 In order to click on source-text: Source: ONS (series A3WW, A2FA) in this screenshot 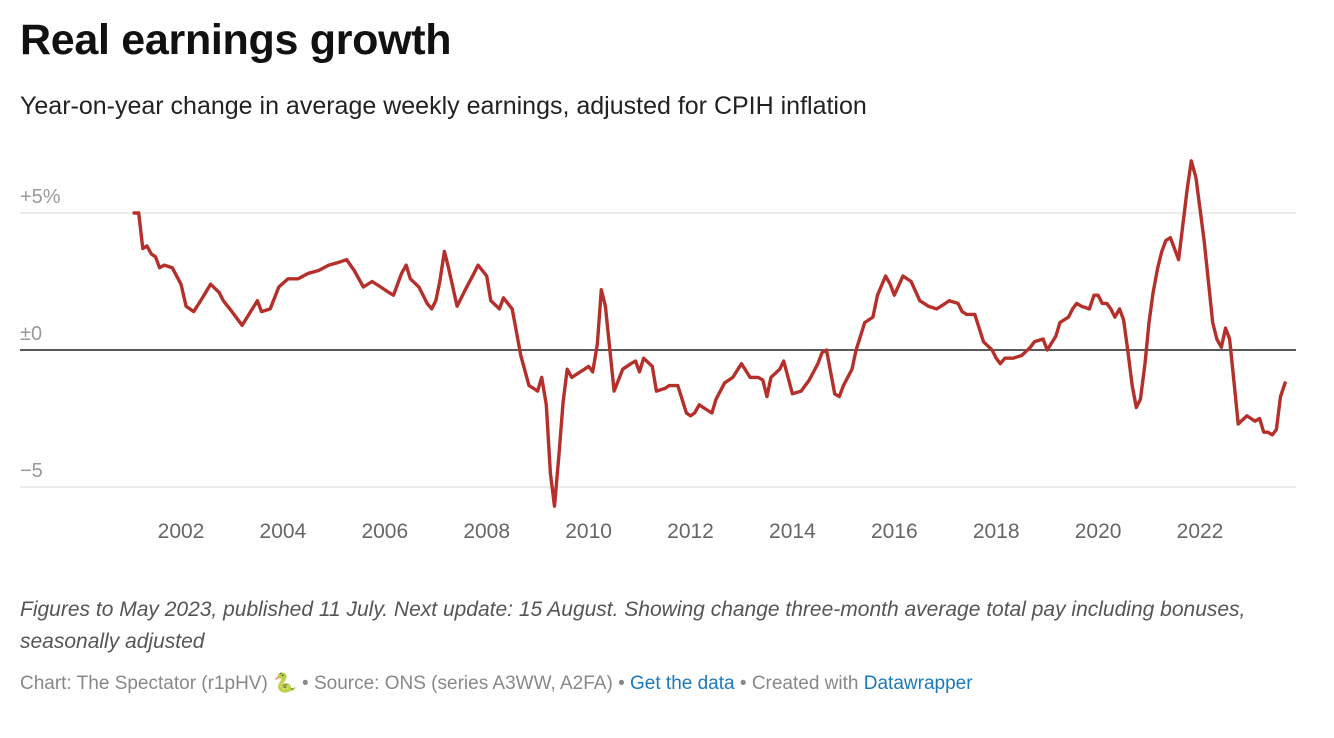, I will do `click(463, 683)`.